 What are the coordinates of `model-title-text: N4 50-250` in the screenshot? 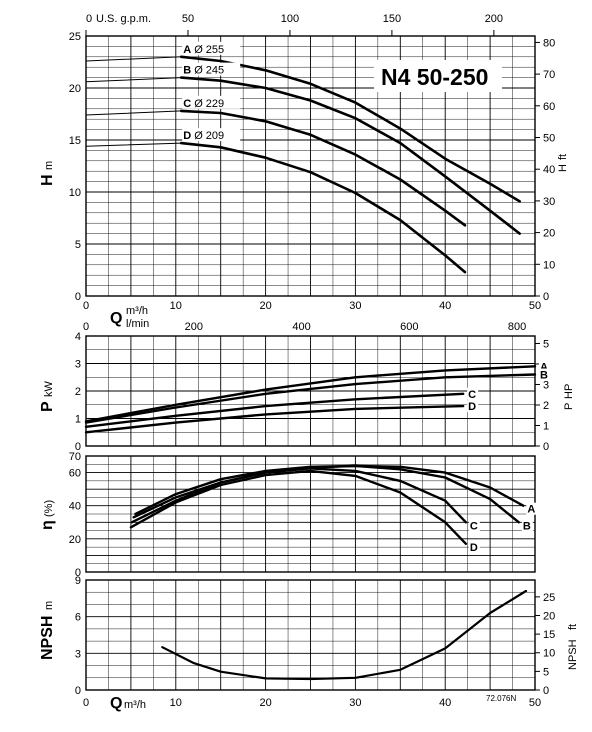 It's located at (434, 77).